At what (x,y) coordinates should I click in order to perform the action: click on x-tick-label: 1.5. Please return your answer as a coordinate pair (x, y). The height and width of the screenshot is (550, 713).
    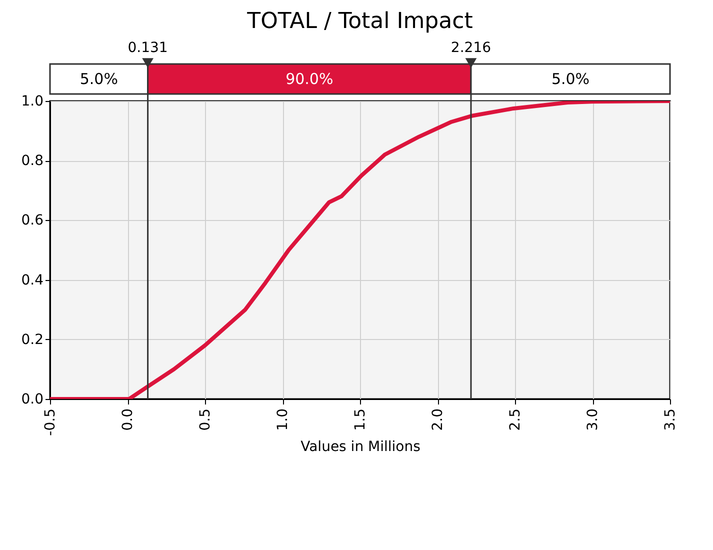
    Looking at the image, I should click on (360, 419).